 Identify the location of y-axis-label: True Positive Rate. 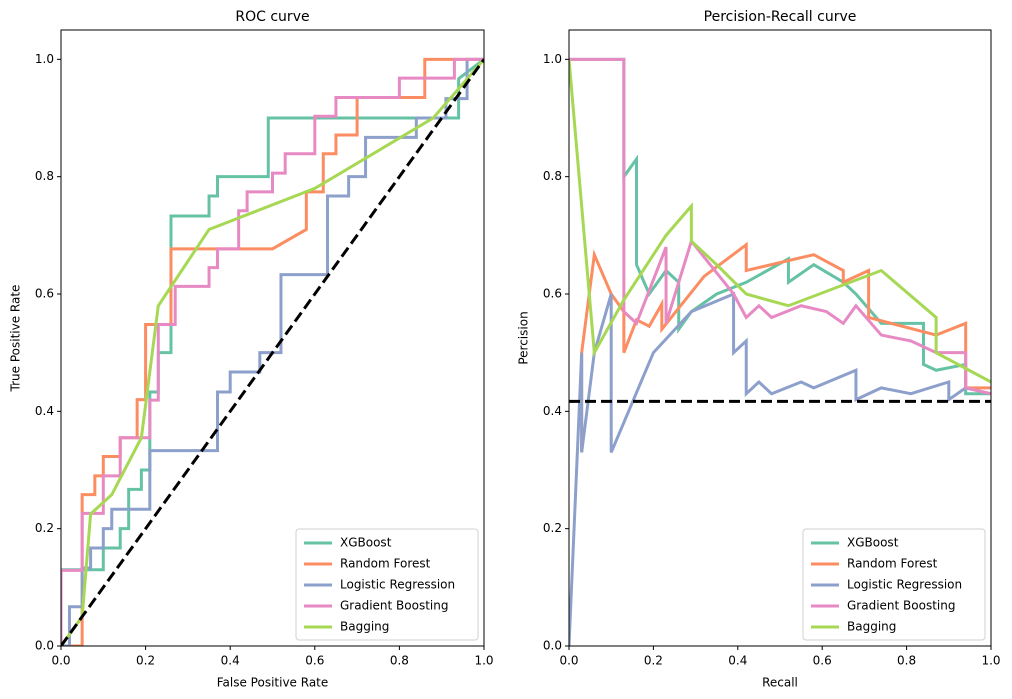
(16, 339).